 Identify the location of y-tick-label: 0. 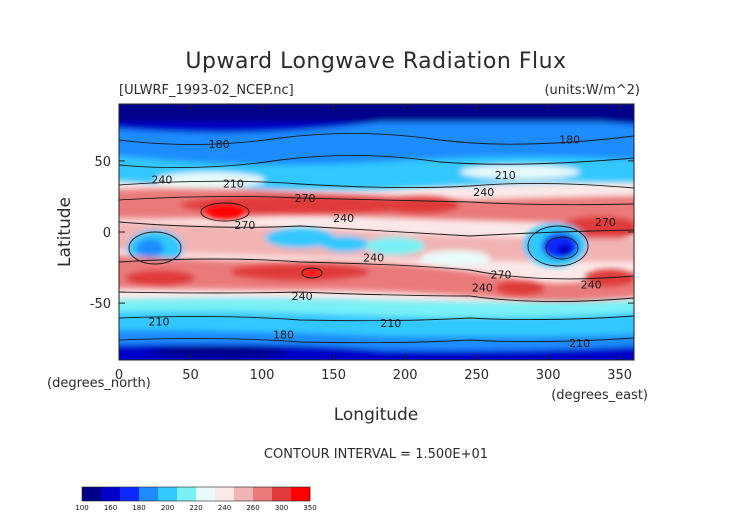
(107, 233).